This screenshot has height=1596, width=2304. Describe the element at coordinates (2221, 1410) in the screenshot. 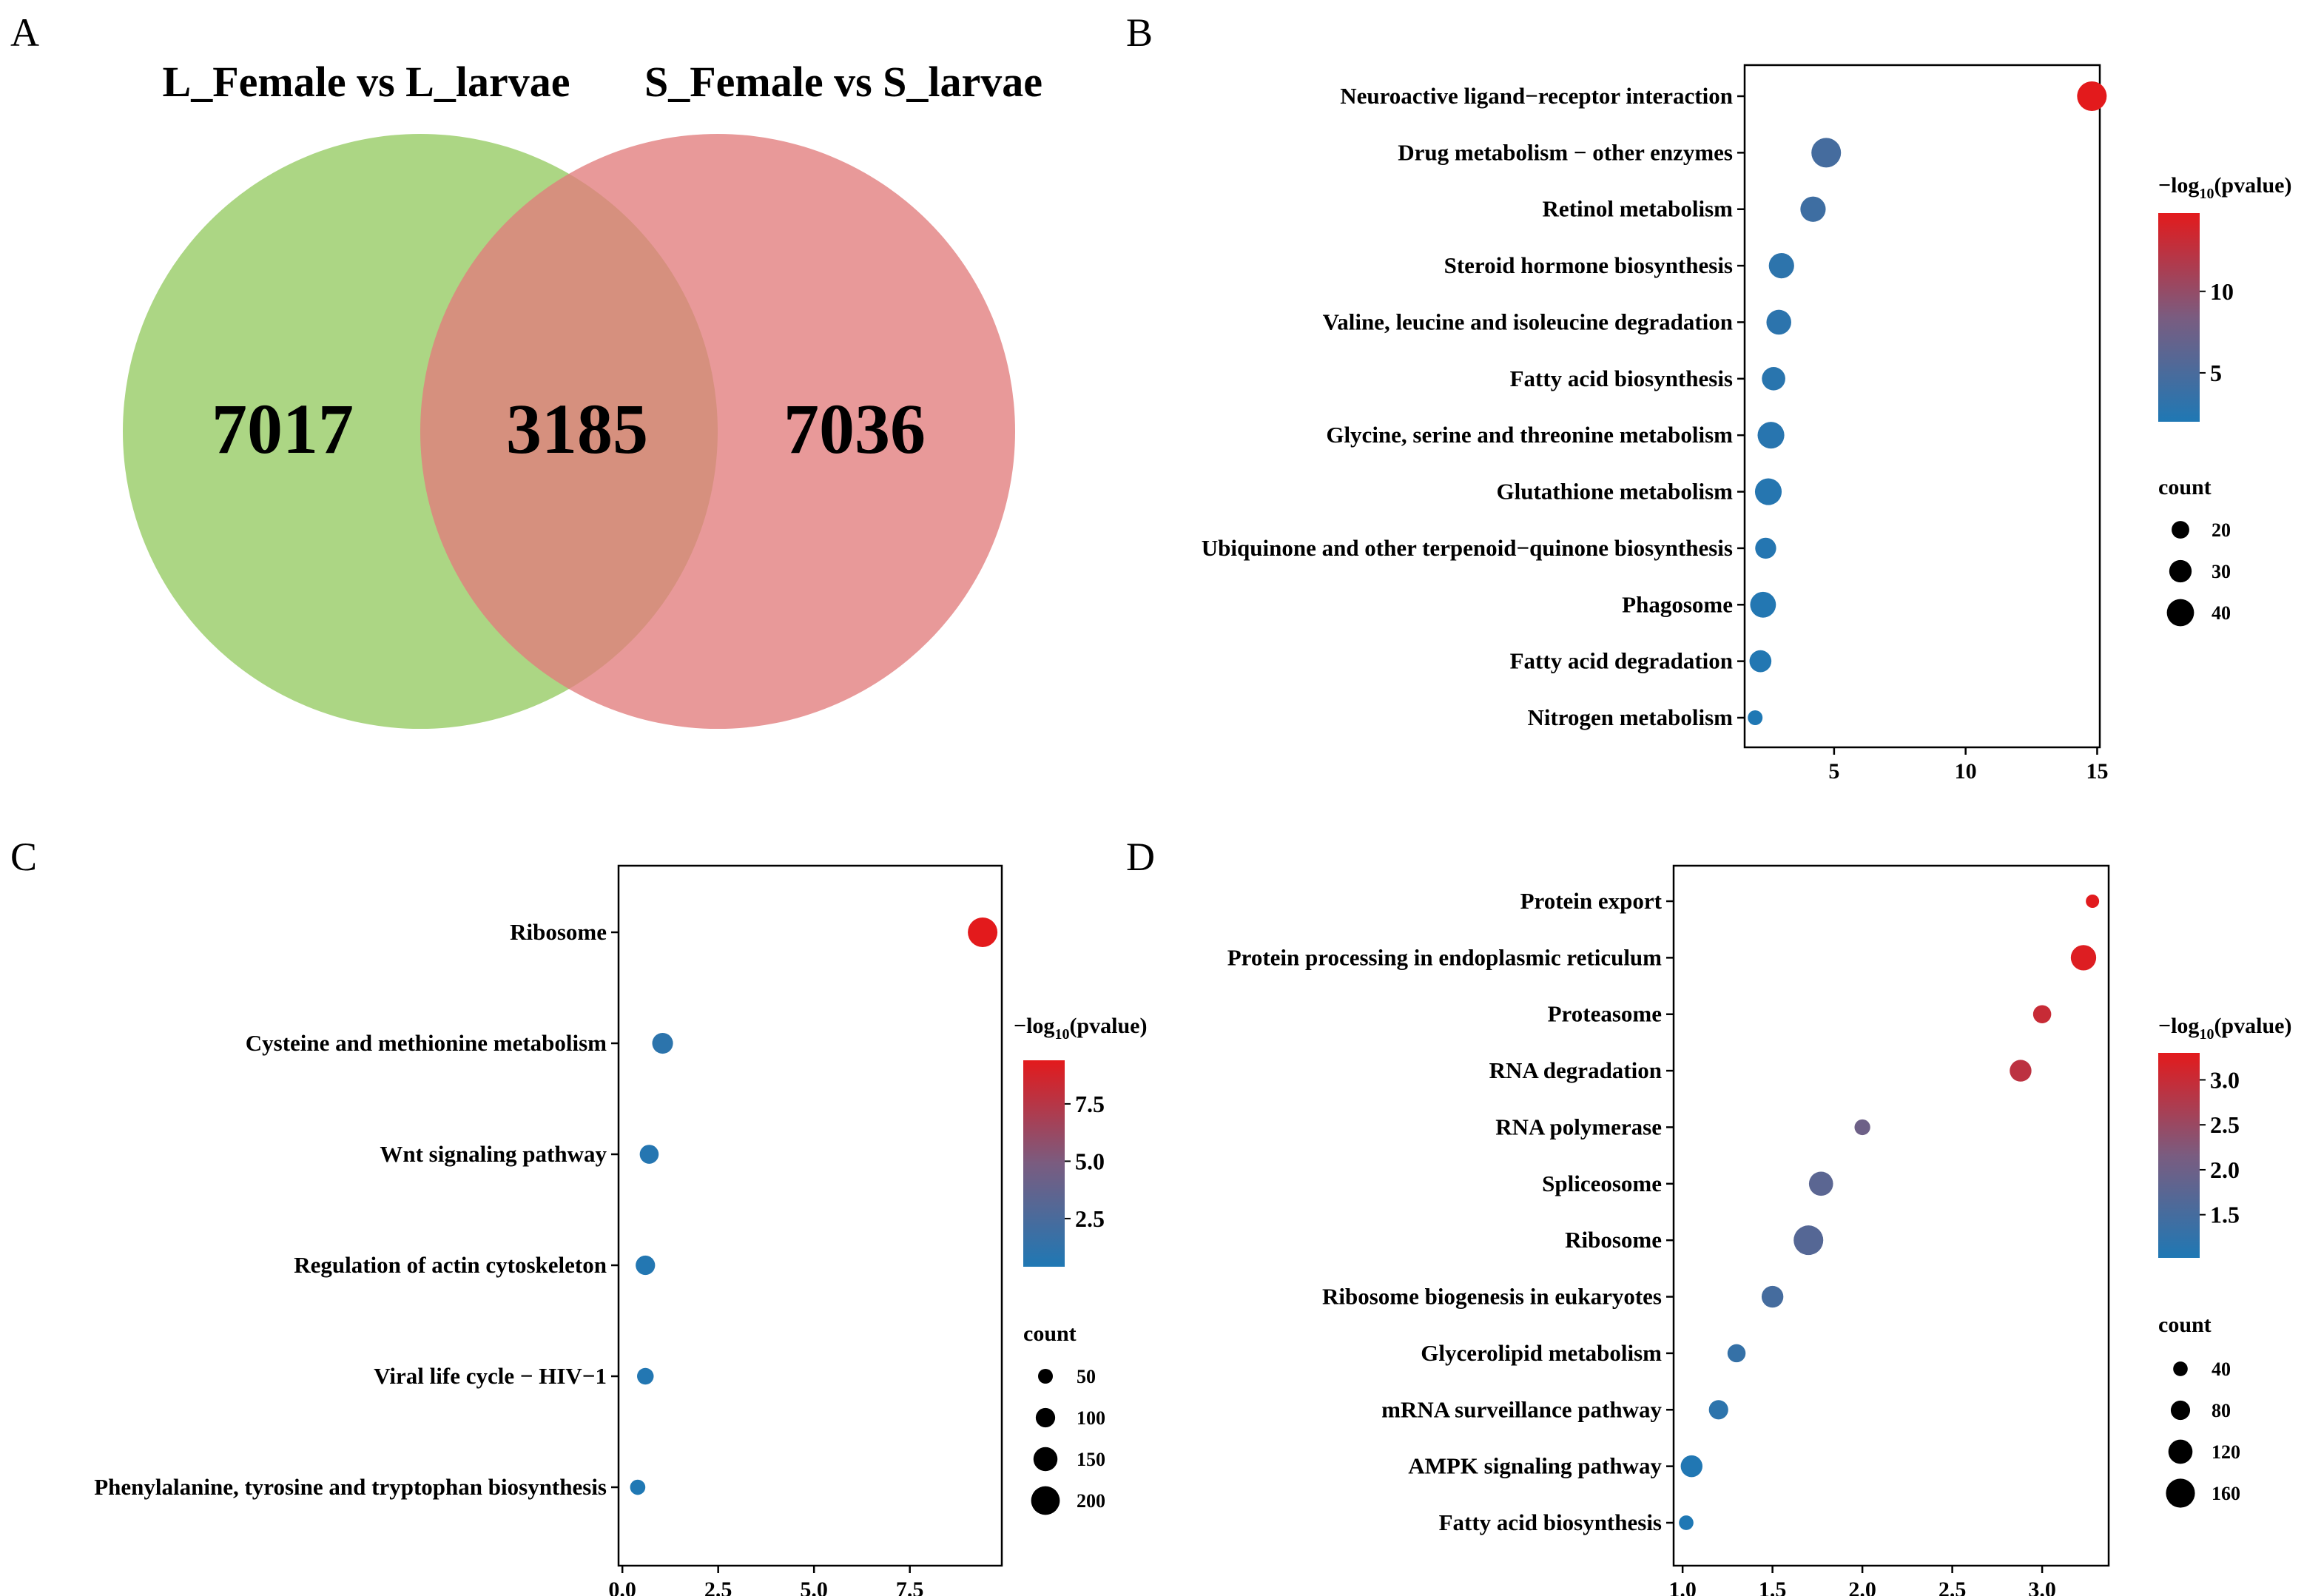

I see `size-legend-label: 80` at that location.